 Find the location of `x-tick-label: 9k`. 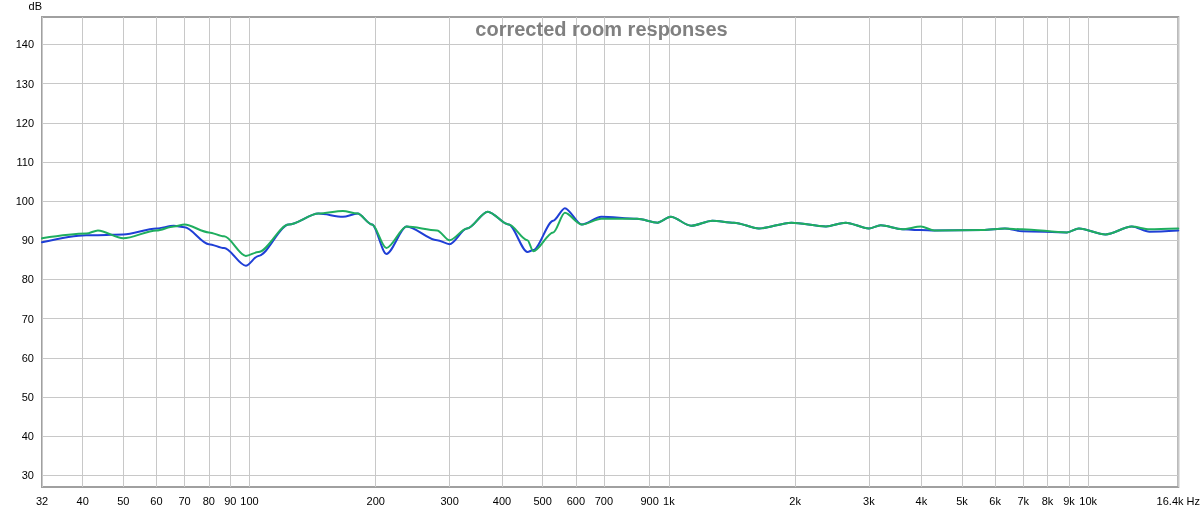

x-tick-label: 9k is located at coordinates (1069, 500).